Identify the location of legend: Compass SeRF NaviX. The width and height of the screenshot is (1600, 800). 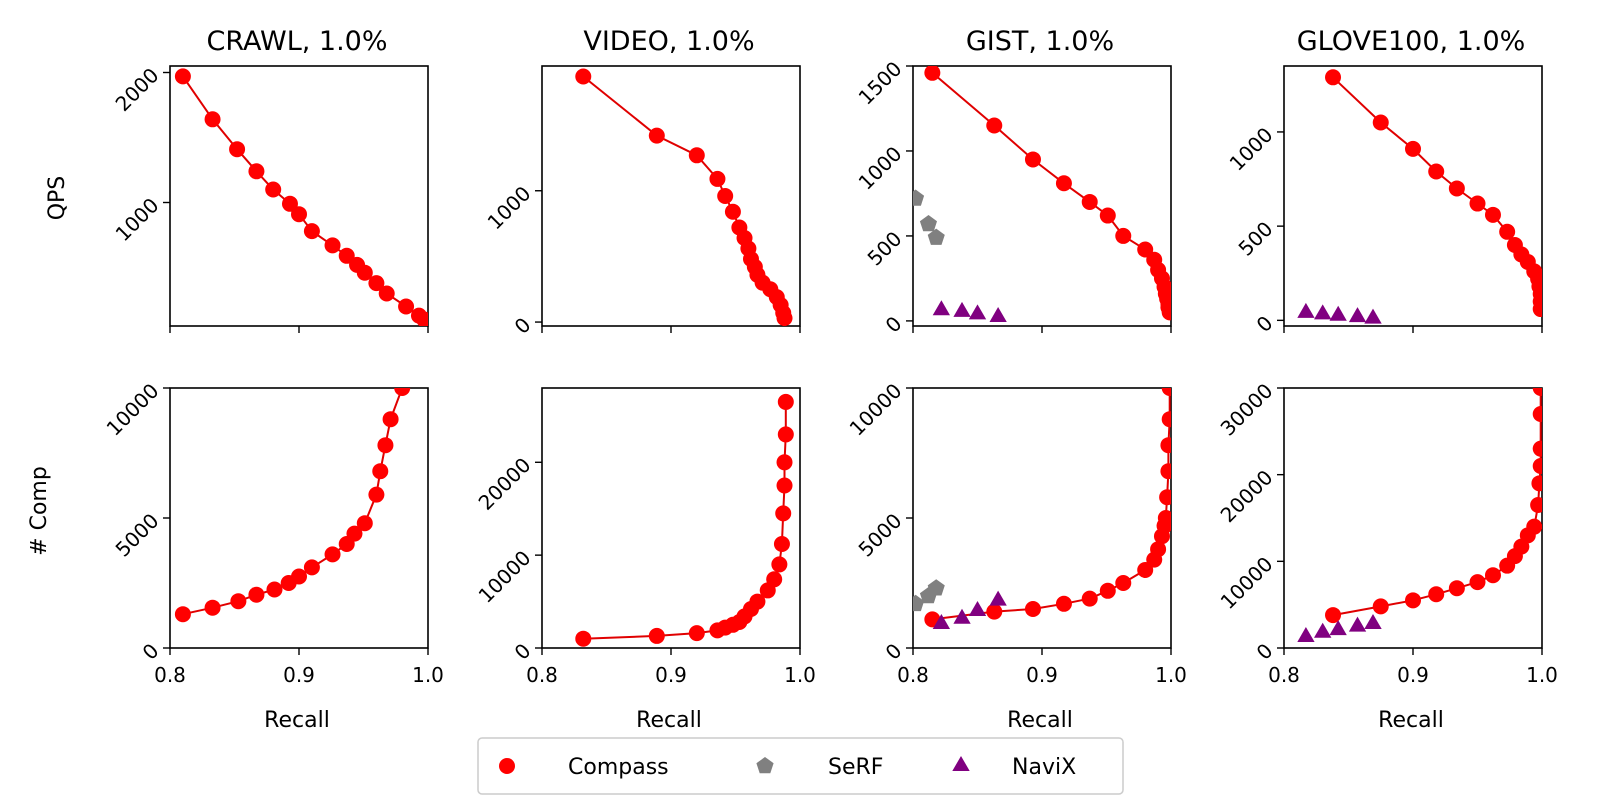
(800, 766).